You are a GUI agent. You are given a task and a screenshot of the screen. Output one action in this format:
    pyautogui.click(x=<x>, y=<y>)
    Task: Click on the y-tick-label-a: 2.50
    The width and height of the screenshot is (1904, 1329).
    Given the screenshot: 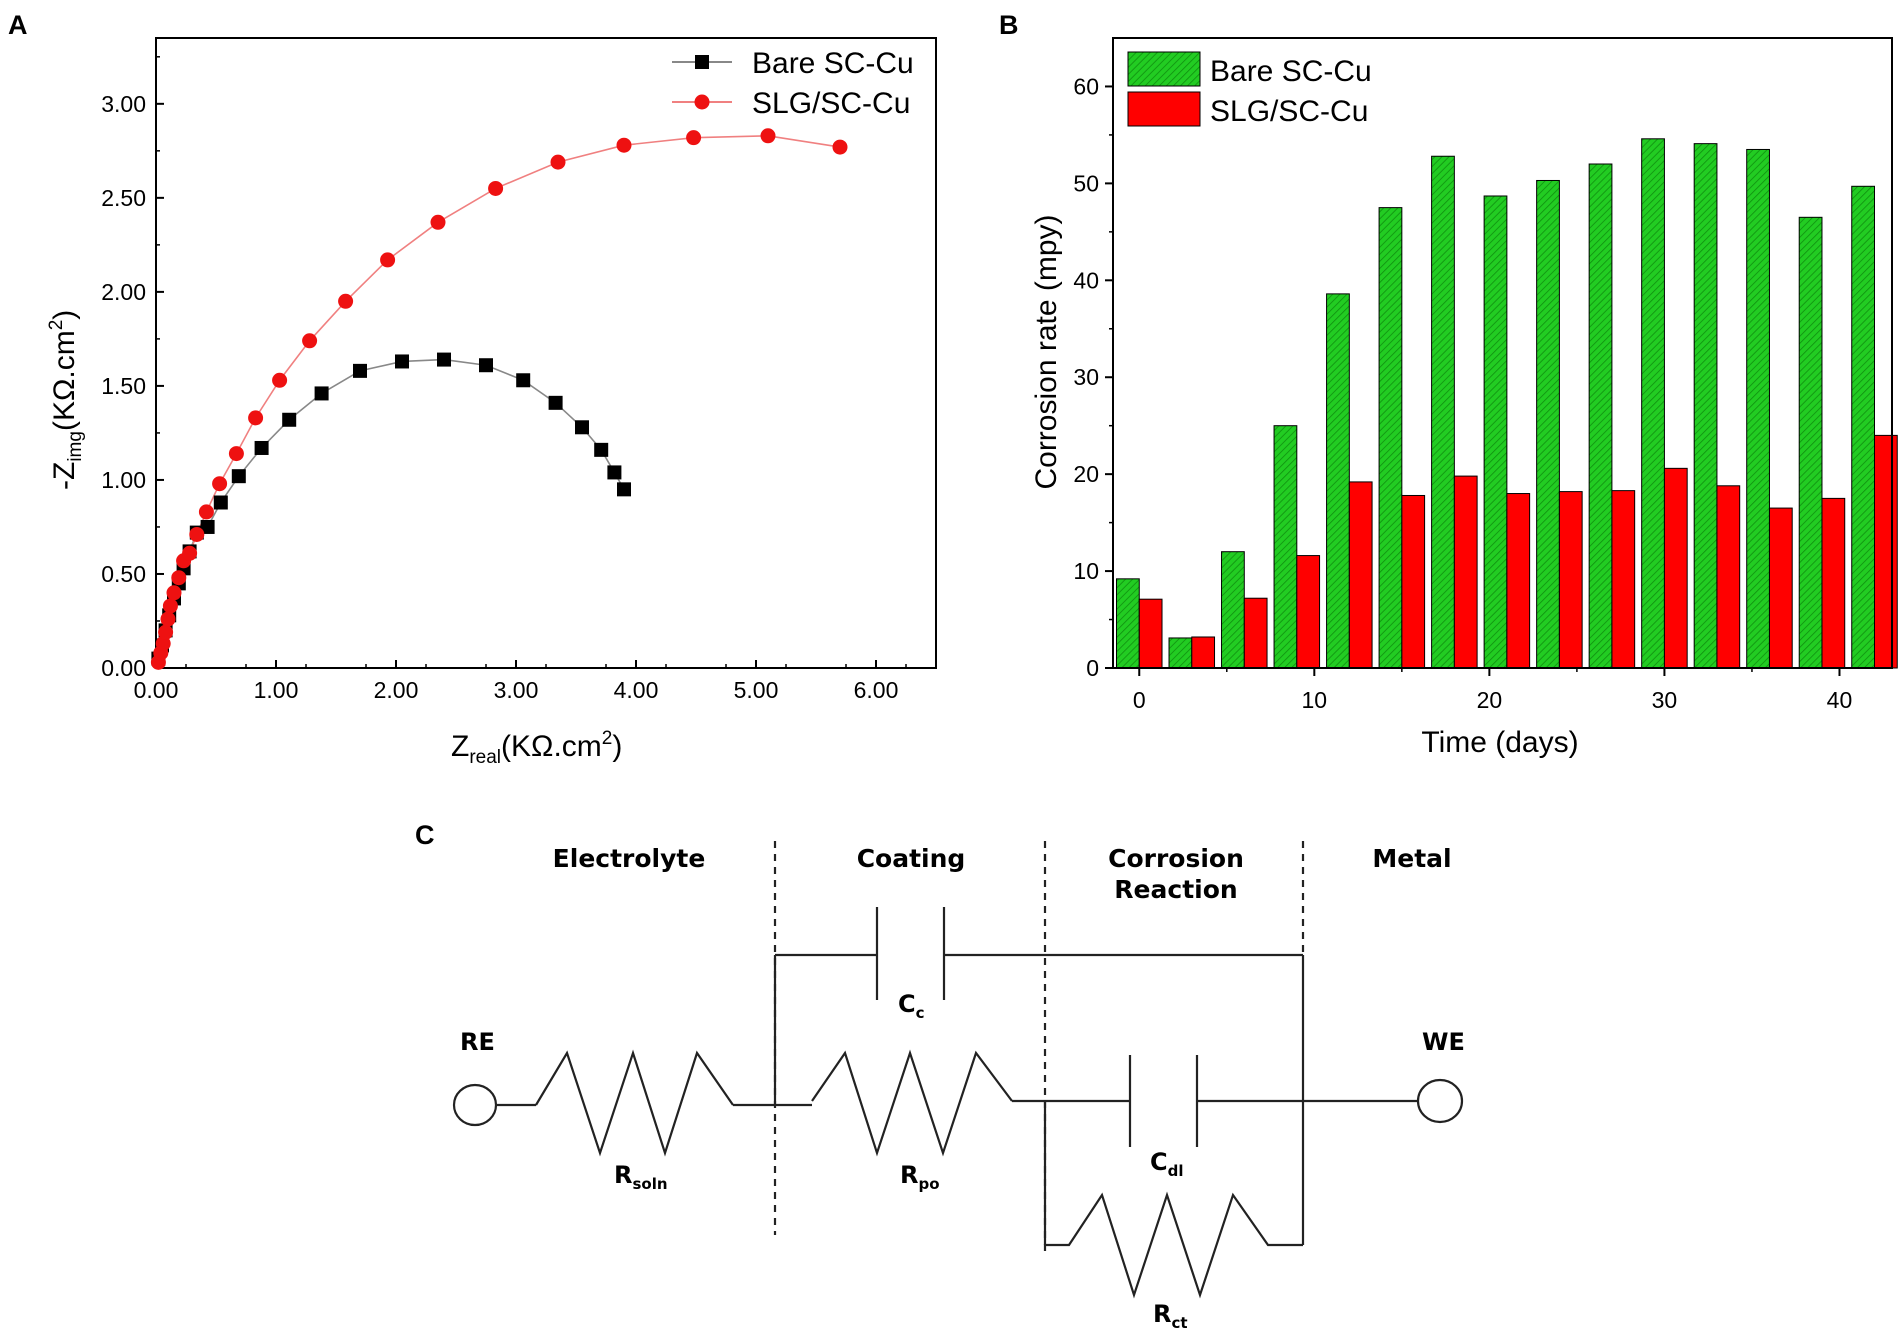 What is the action you would take?
    pyautogui.click(x=123, y=198)
    